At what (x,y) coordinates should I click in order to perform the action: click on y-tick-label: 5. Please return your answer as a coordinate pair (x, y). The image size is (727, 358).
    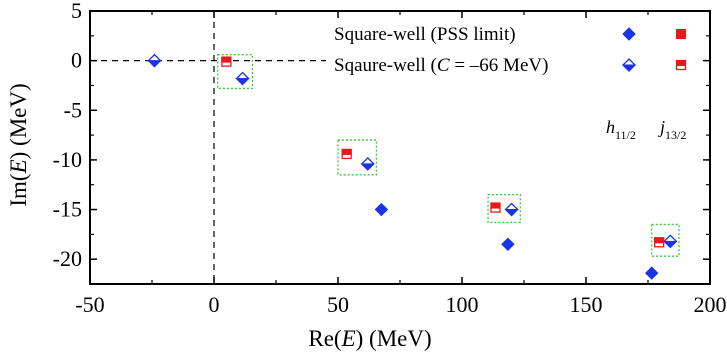
    Looking at the image, I should click on (76, 11).